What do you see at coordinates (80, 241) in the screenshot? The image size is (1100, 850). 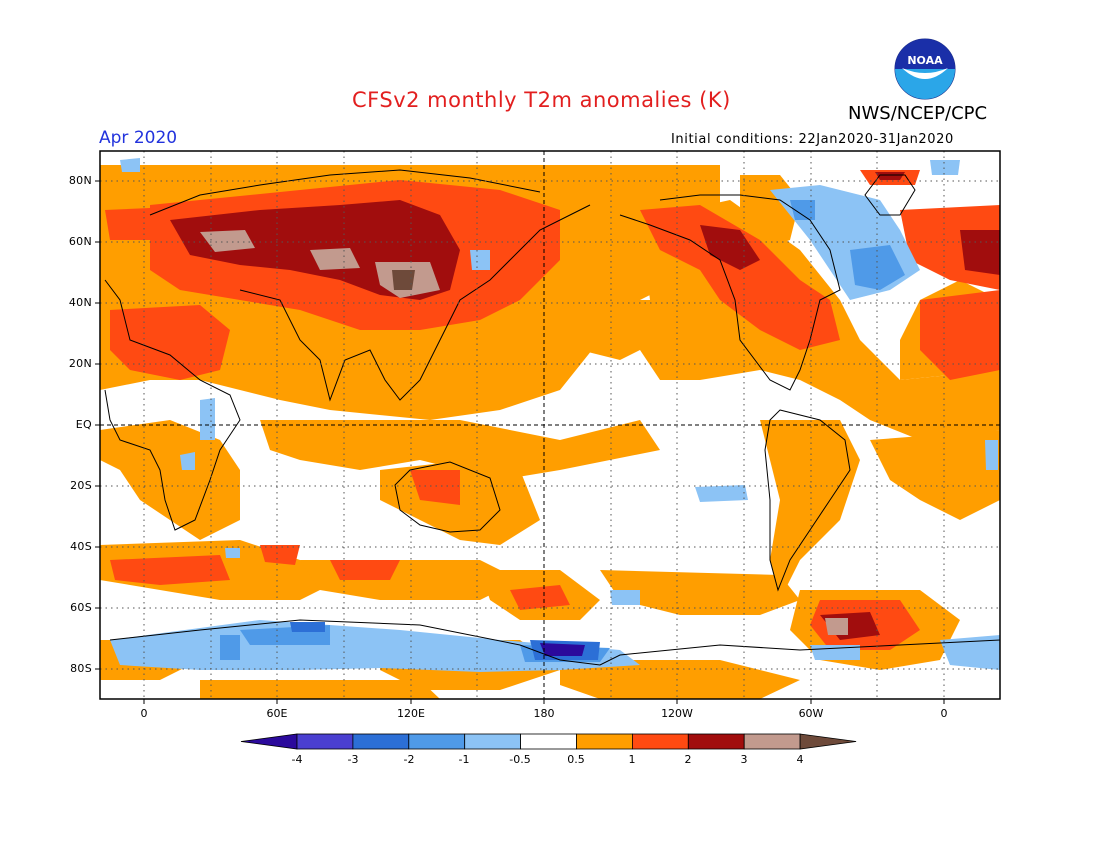 I see `lat-label-60n: 60N` at bounding box center [80, 241].